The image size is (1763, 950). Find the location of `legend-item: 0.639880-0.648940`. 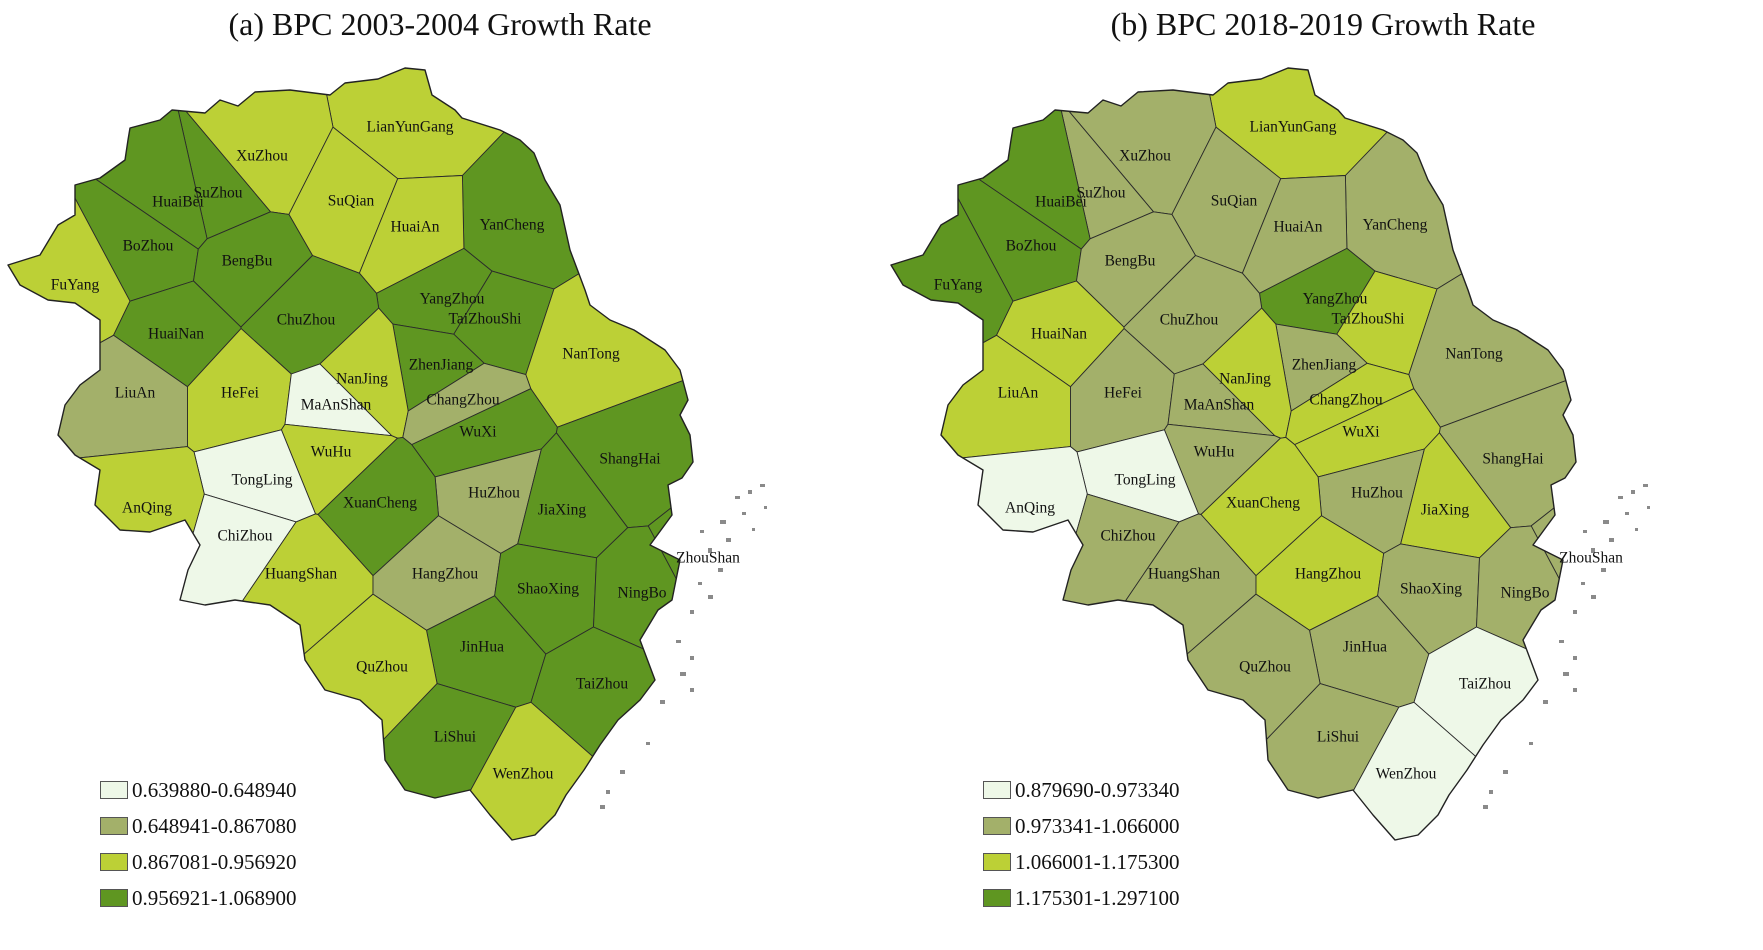

legend-item: 0.639880-0.648940 is located at coordinates (198, 790).